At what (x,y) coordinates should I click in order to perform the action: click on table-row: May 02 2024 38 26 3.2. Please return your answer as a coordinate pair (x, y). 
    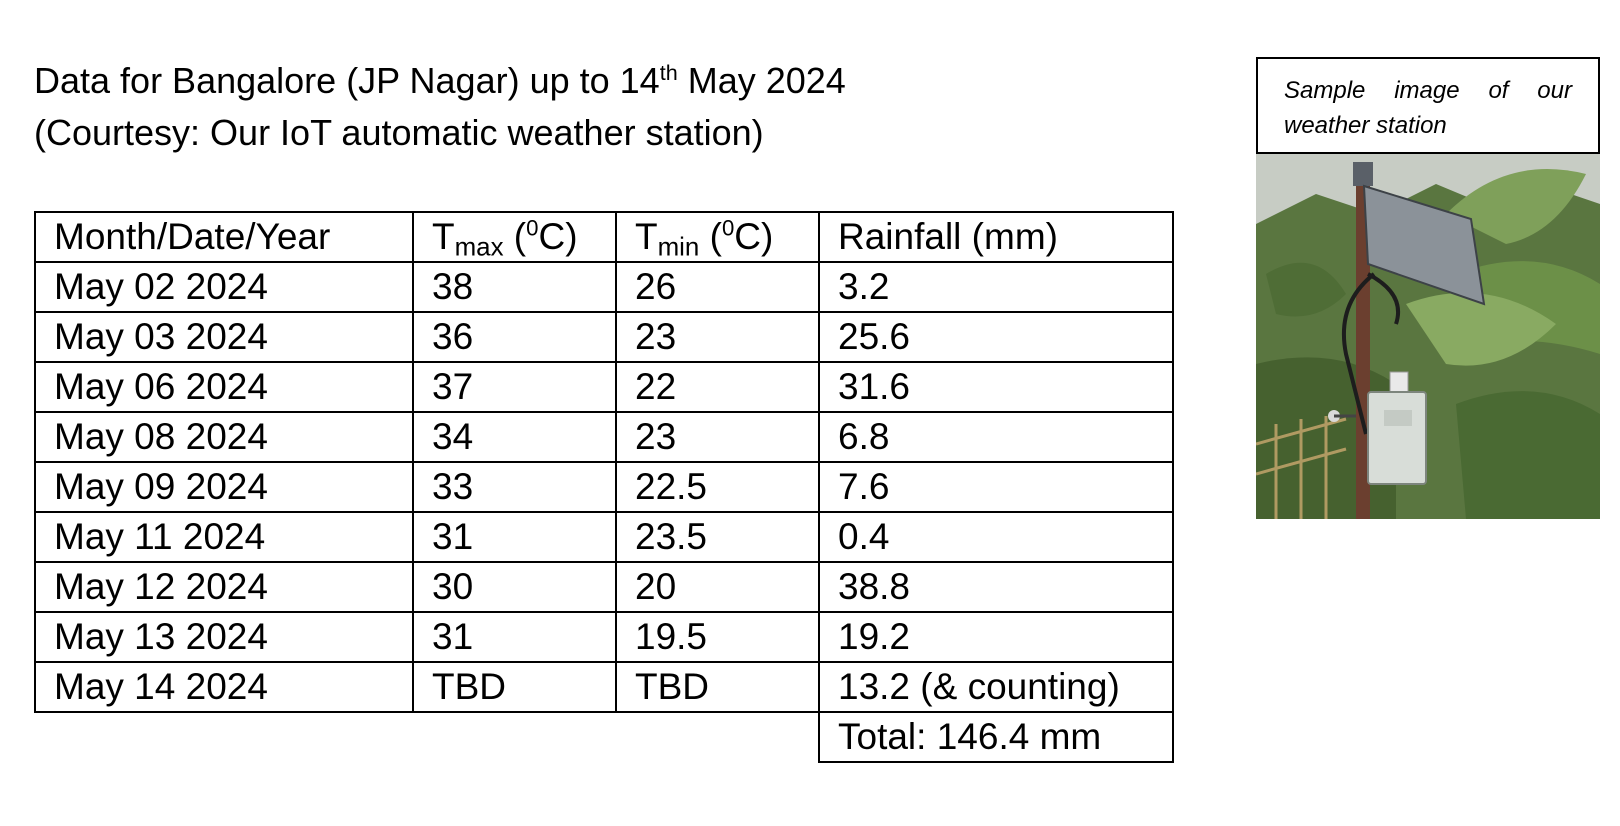
    Looking at the image, I should click on (604, 287).